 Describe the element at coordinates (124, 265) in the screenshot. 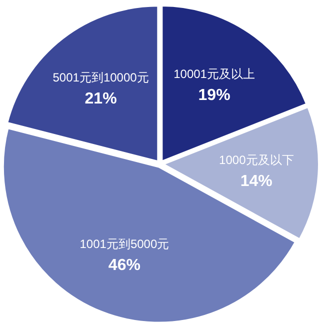

I see `data-label: 46%` at that location.